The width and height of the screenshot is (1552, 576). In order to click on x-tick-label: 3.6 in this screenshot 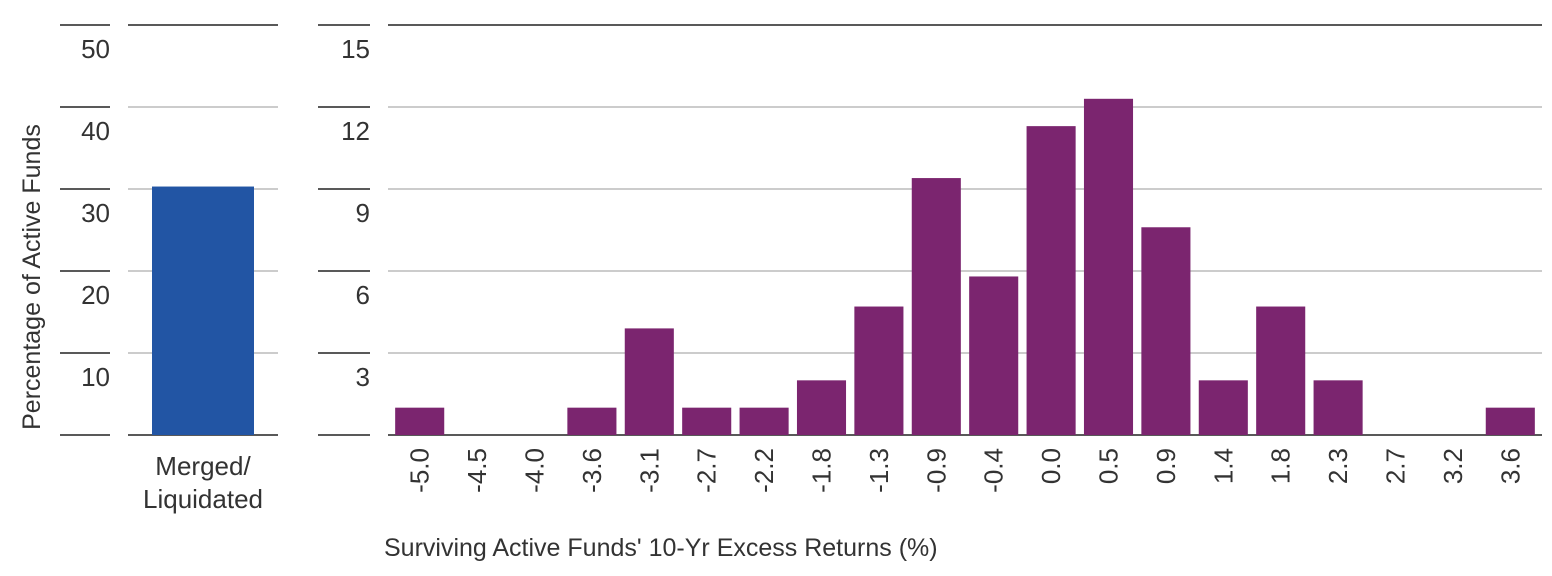, I will do `click(1510, 466)`.